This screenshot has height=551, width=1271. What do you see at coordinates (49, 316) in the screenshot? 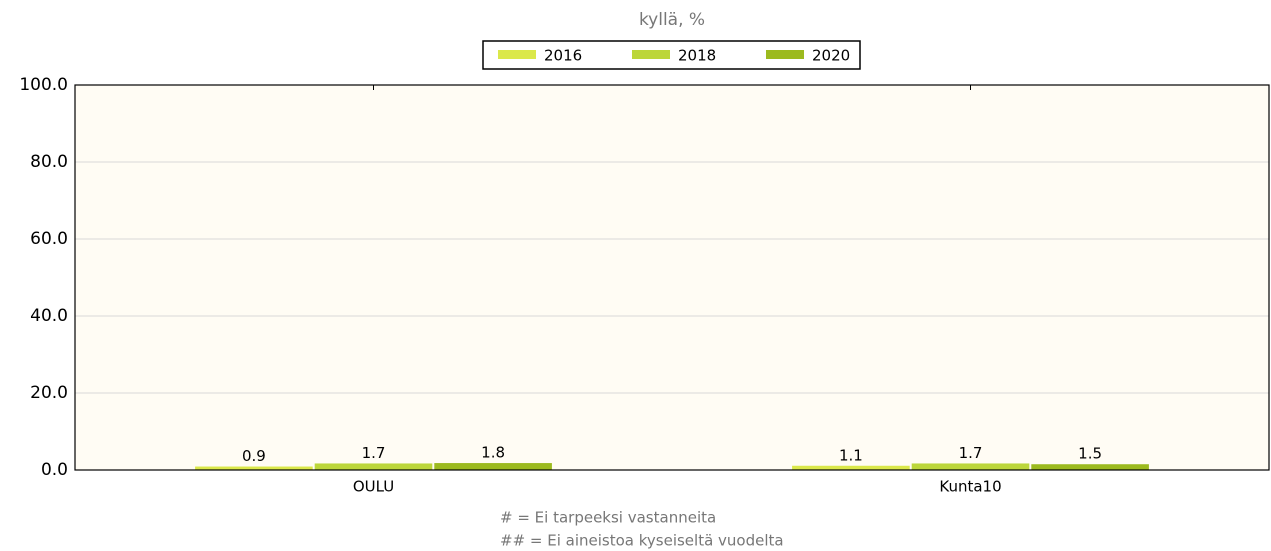
I see `y-tick-label: 40.0` at bounding box center [49, 316].